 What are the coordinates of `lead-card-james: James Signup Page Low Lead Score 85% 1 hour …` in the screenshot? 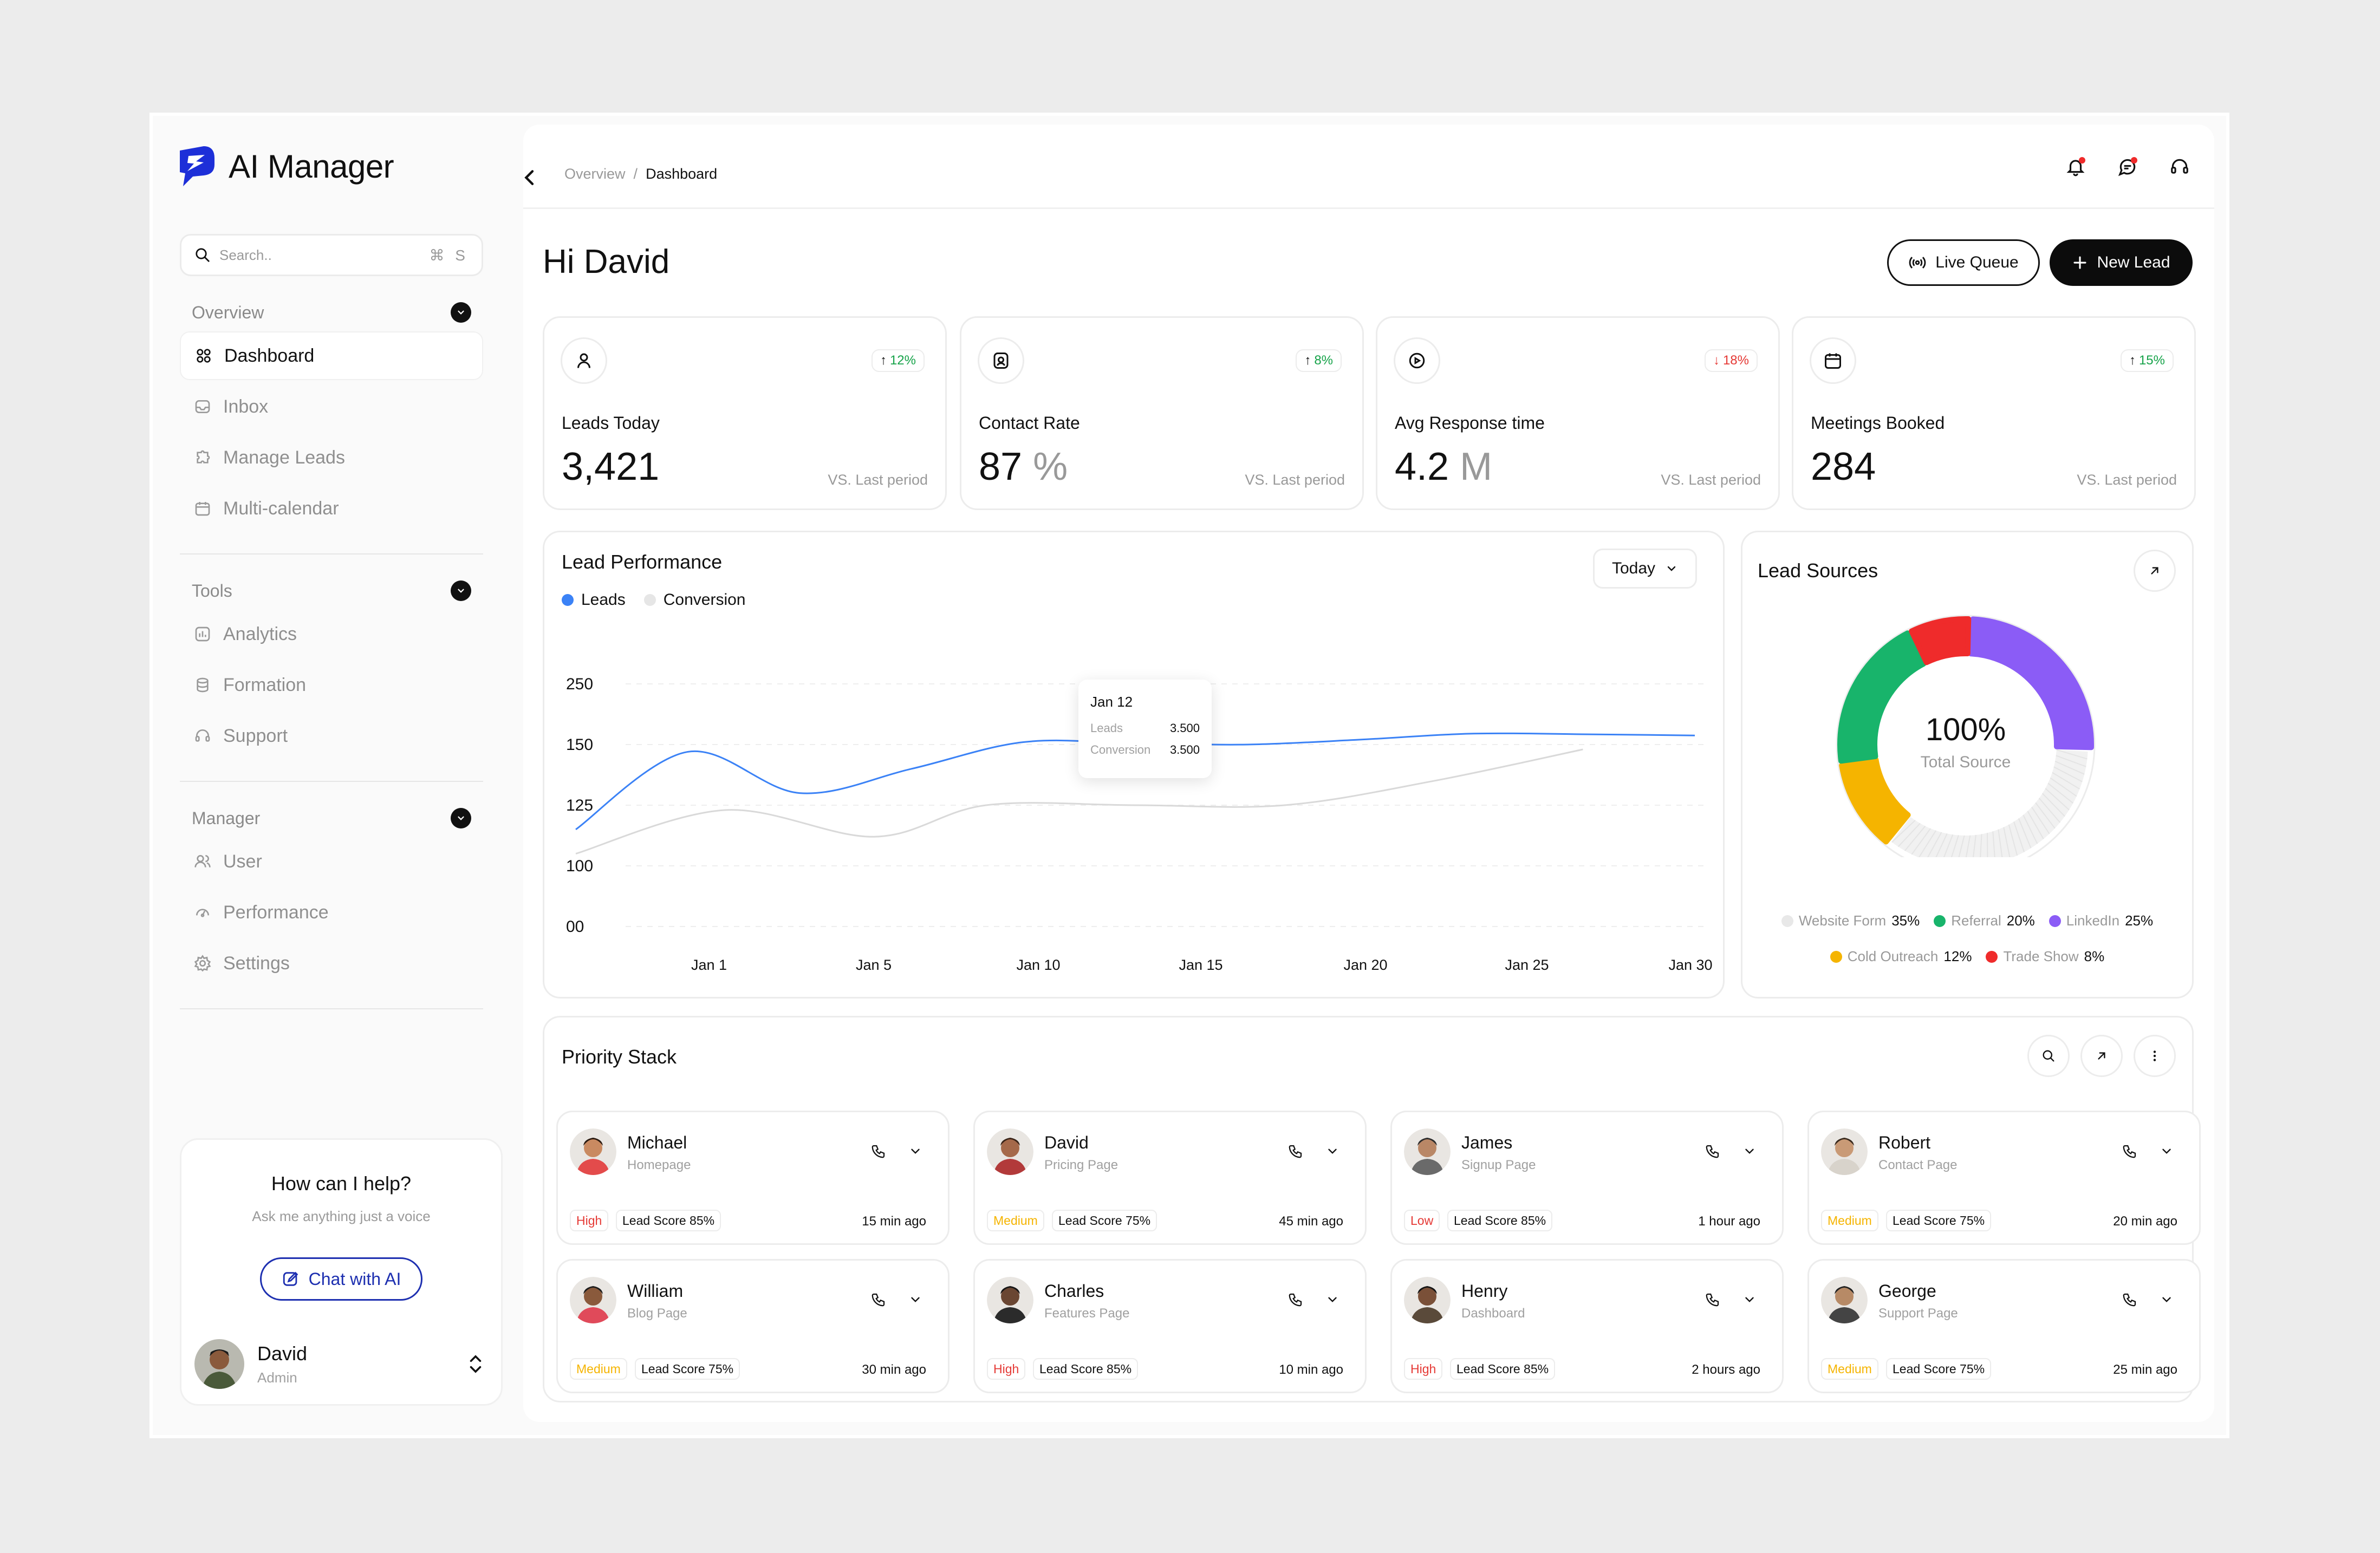 It's located at (1587, 1178).